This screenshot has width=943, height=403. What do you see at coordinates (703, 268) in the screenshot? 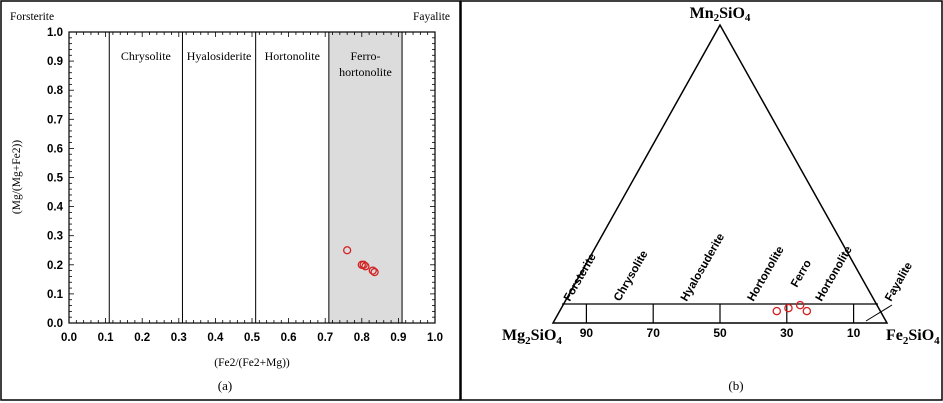
I see `ternary-field-label-2: Hyalosuderite` at bounding box center [703, 268].